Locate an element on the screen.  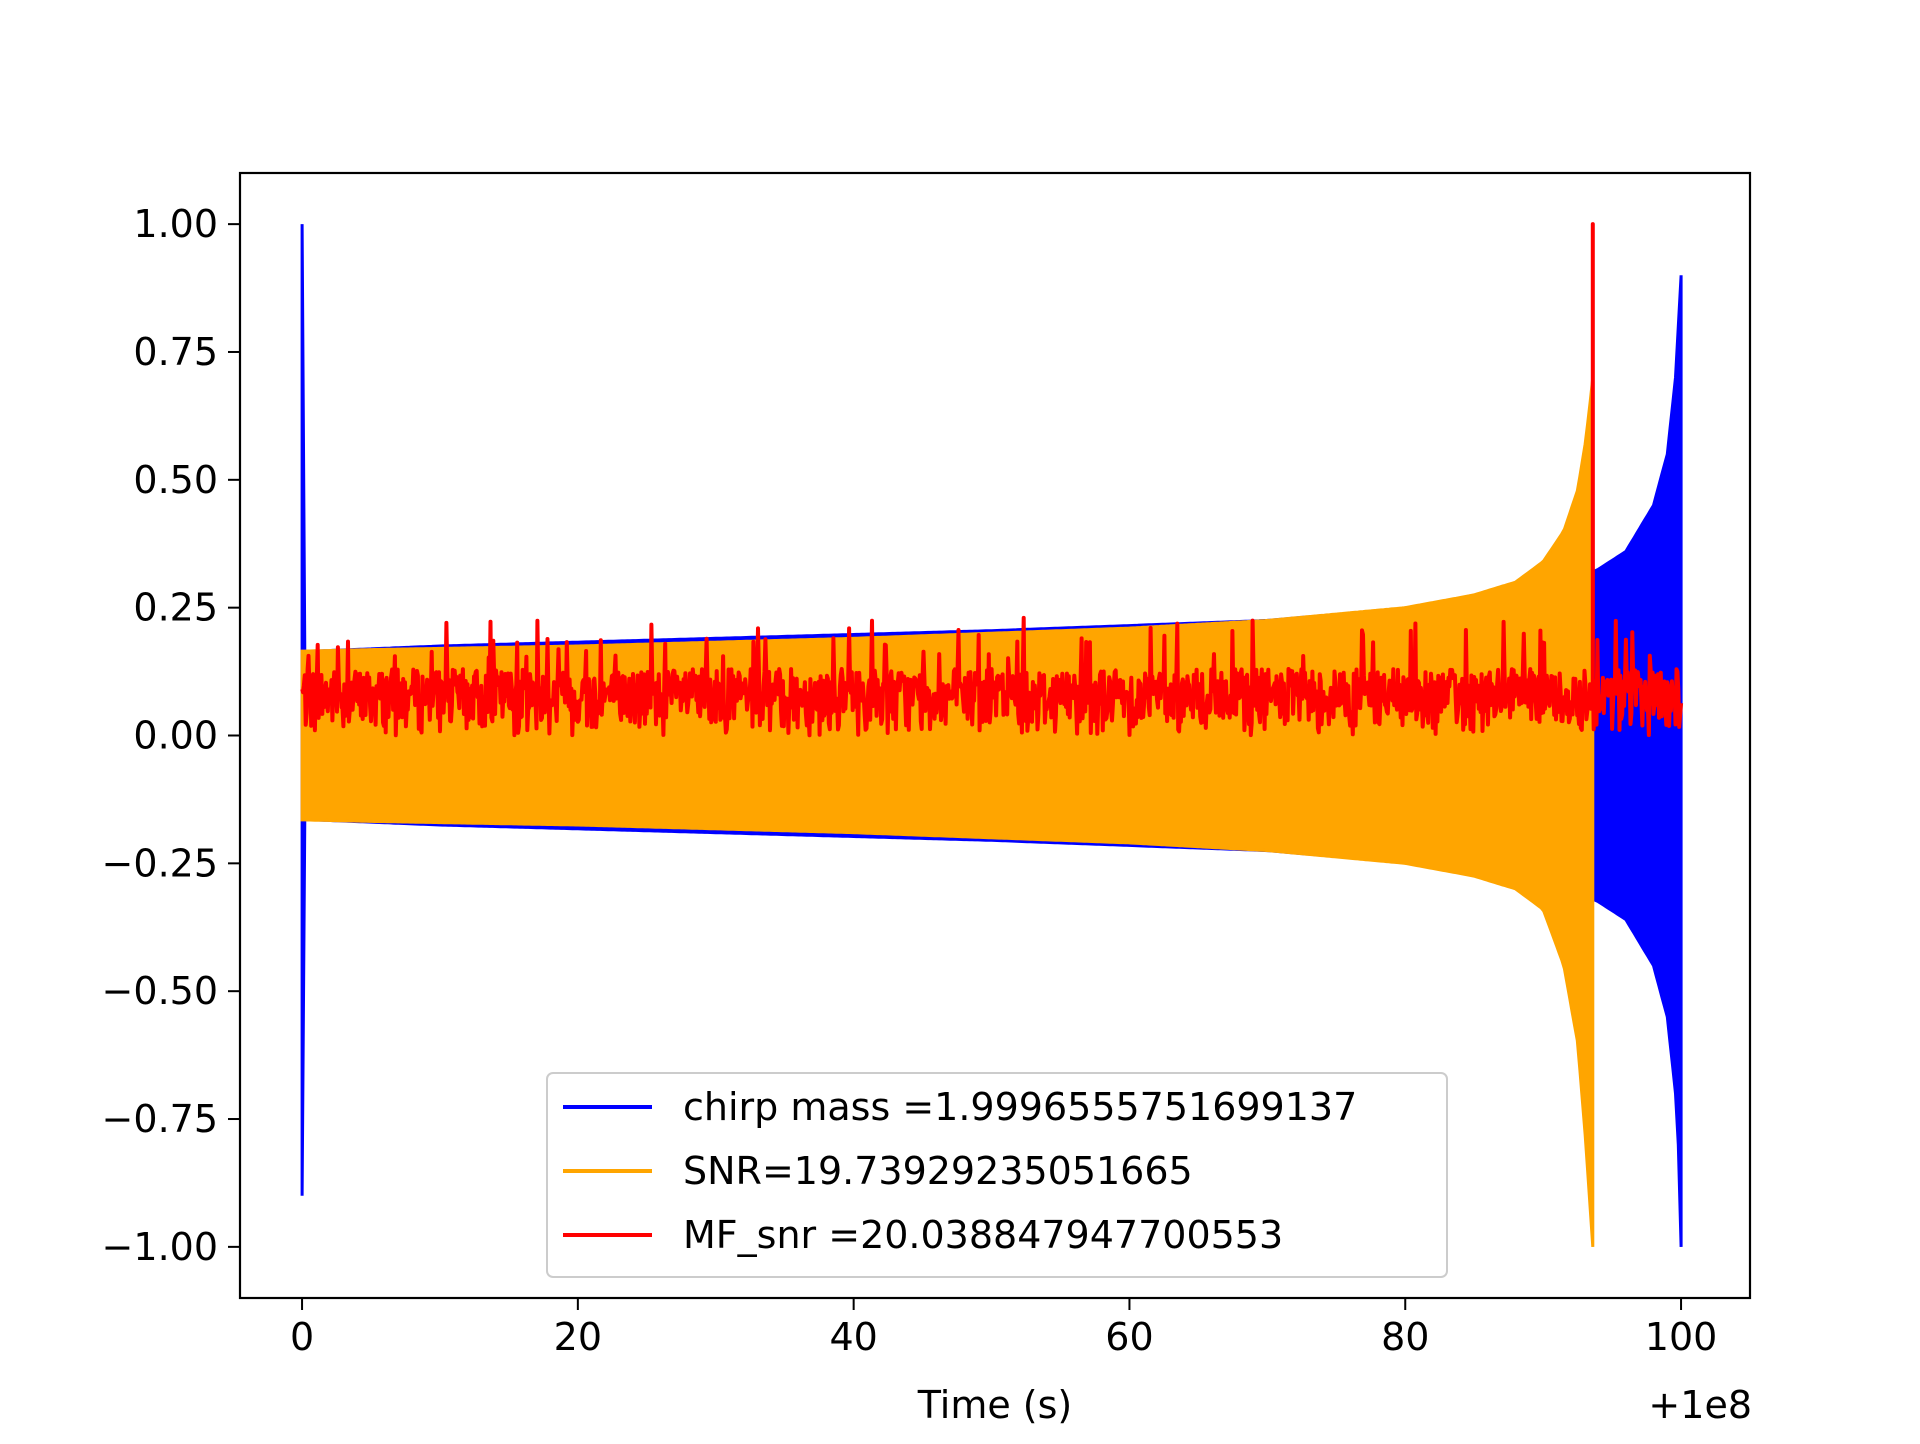
y-tick-label: −0.50 is located at coordinates (160, 991).